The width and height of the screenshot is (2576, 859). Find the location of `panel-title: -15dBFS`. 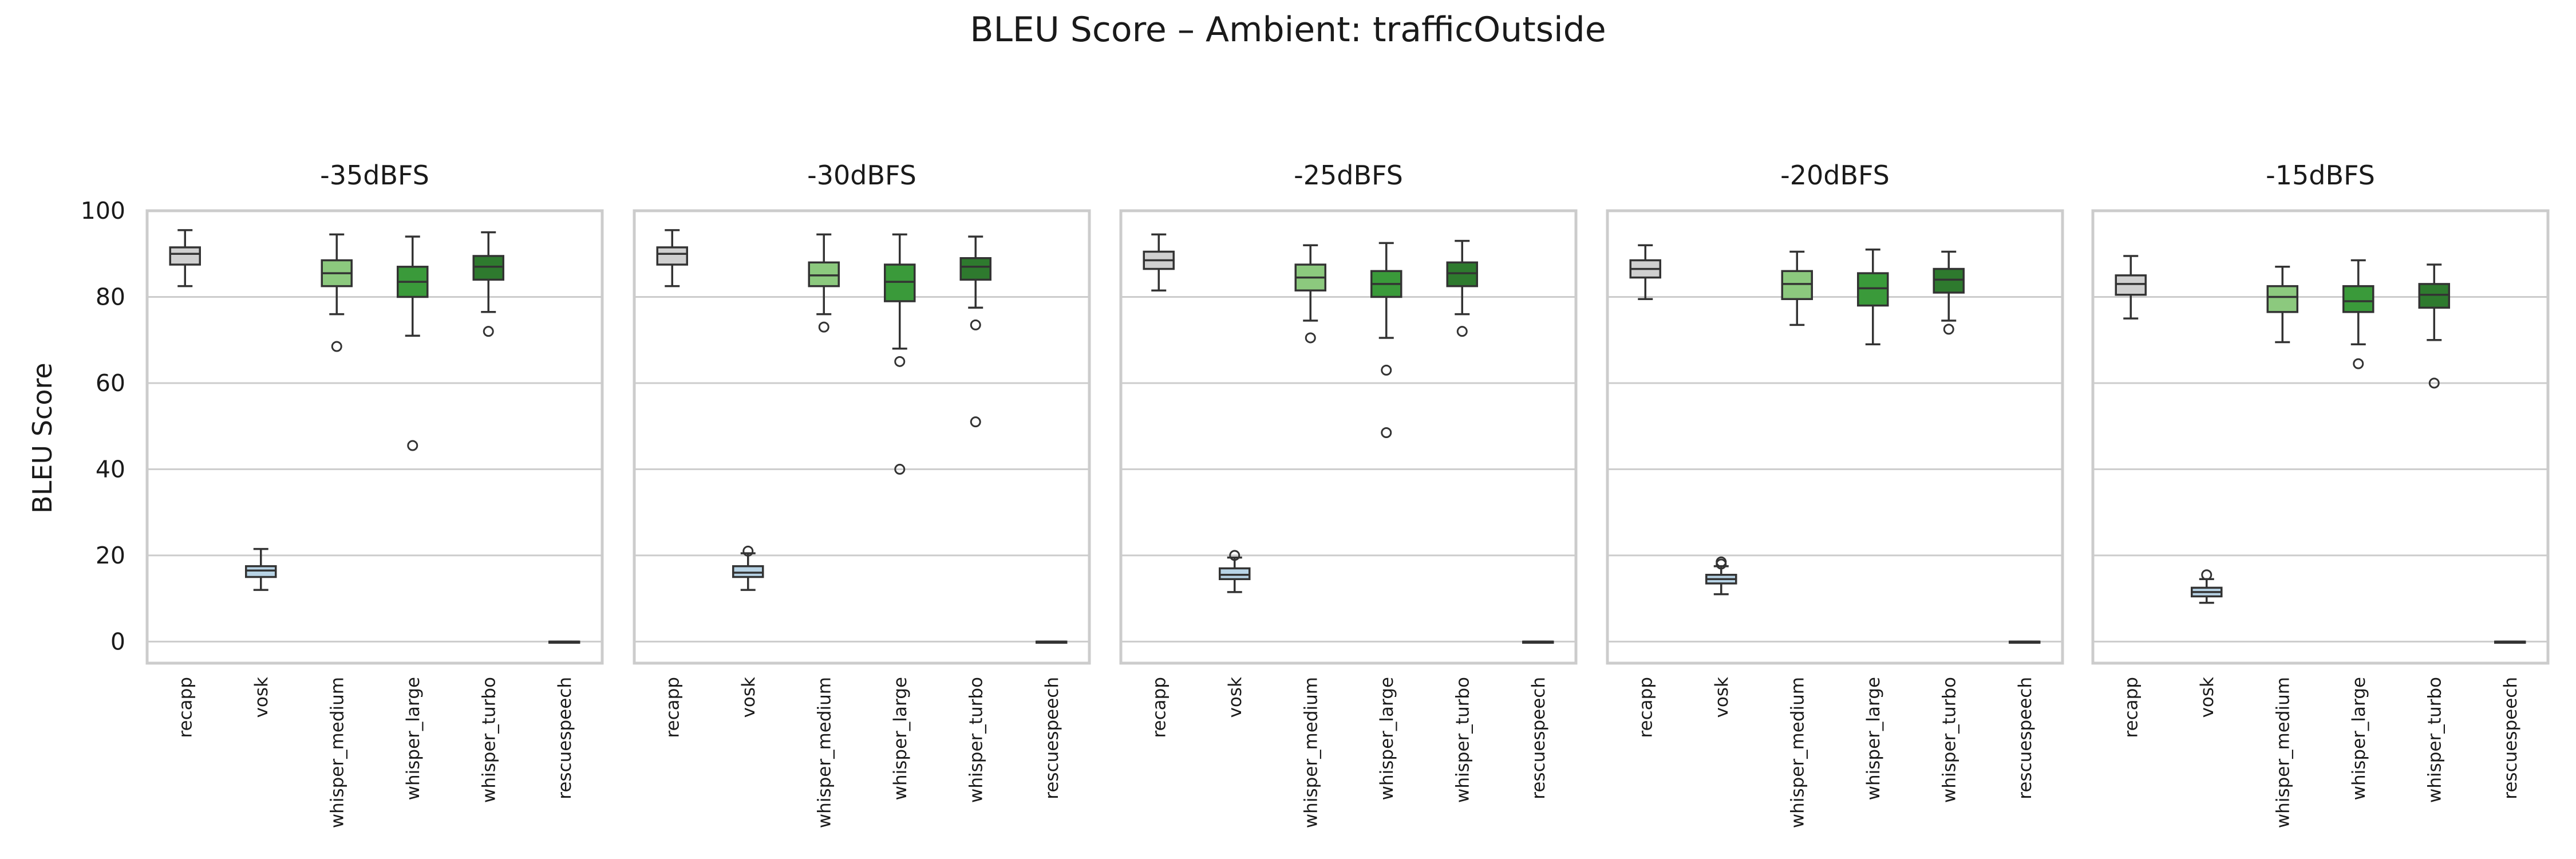

panel-title: -15dBFS is located at coordinates (2320, 175).